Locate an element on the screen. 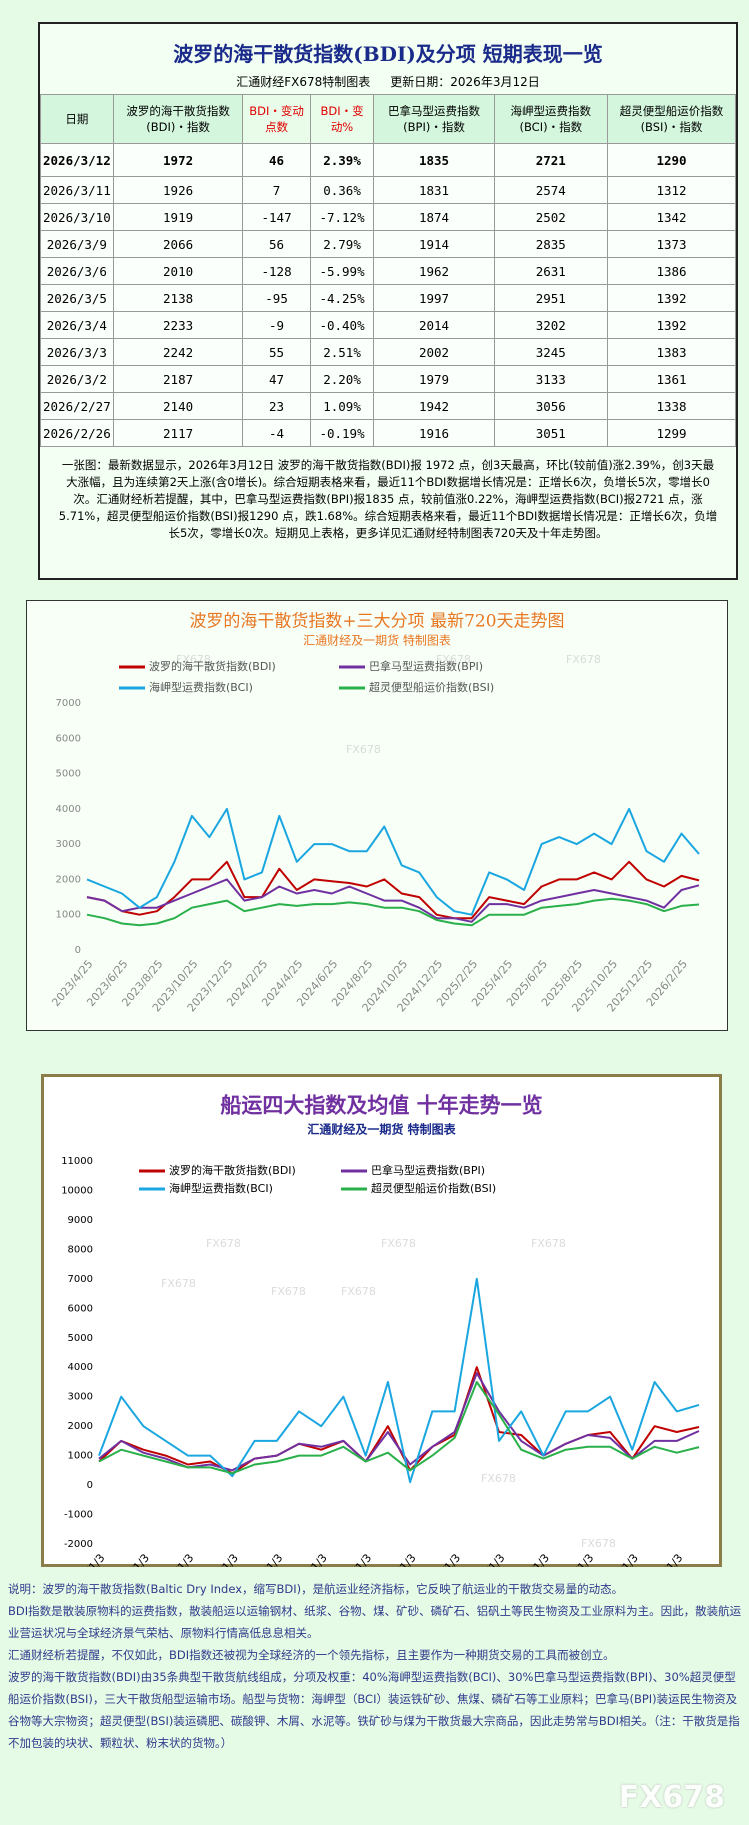  y-tick-label: 6000 is located at coordinates (80, 1308).